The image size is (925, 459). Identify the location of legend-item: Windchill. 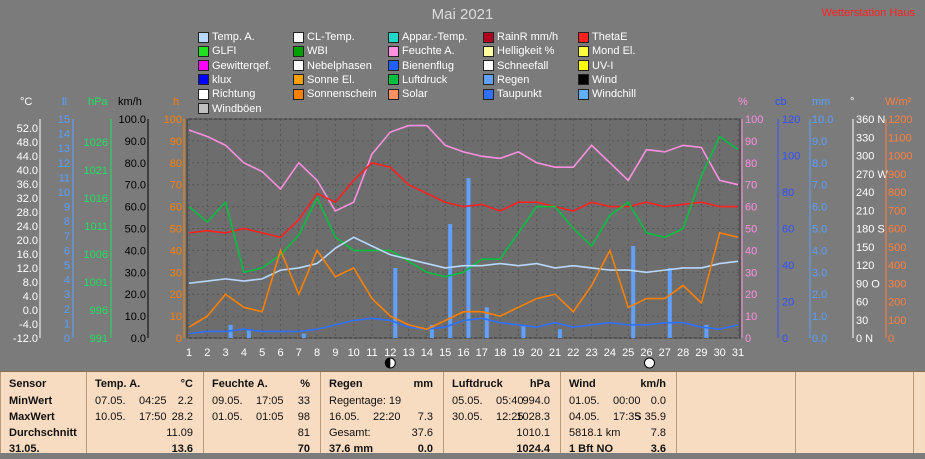
(607, 94).